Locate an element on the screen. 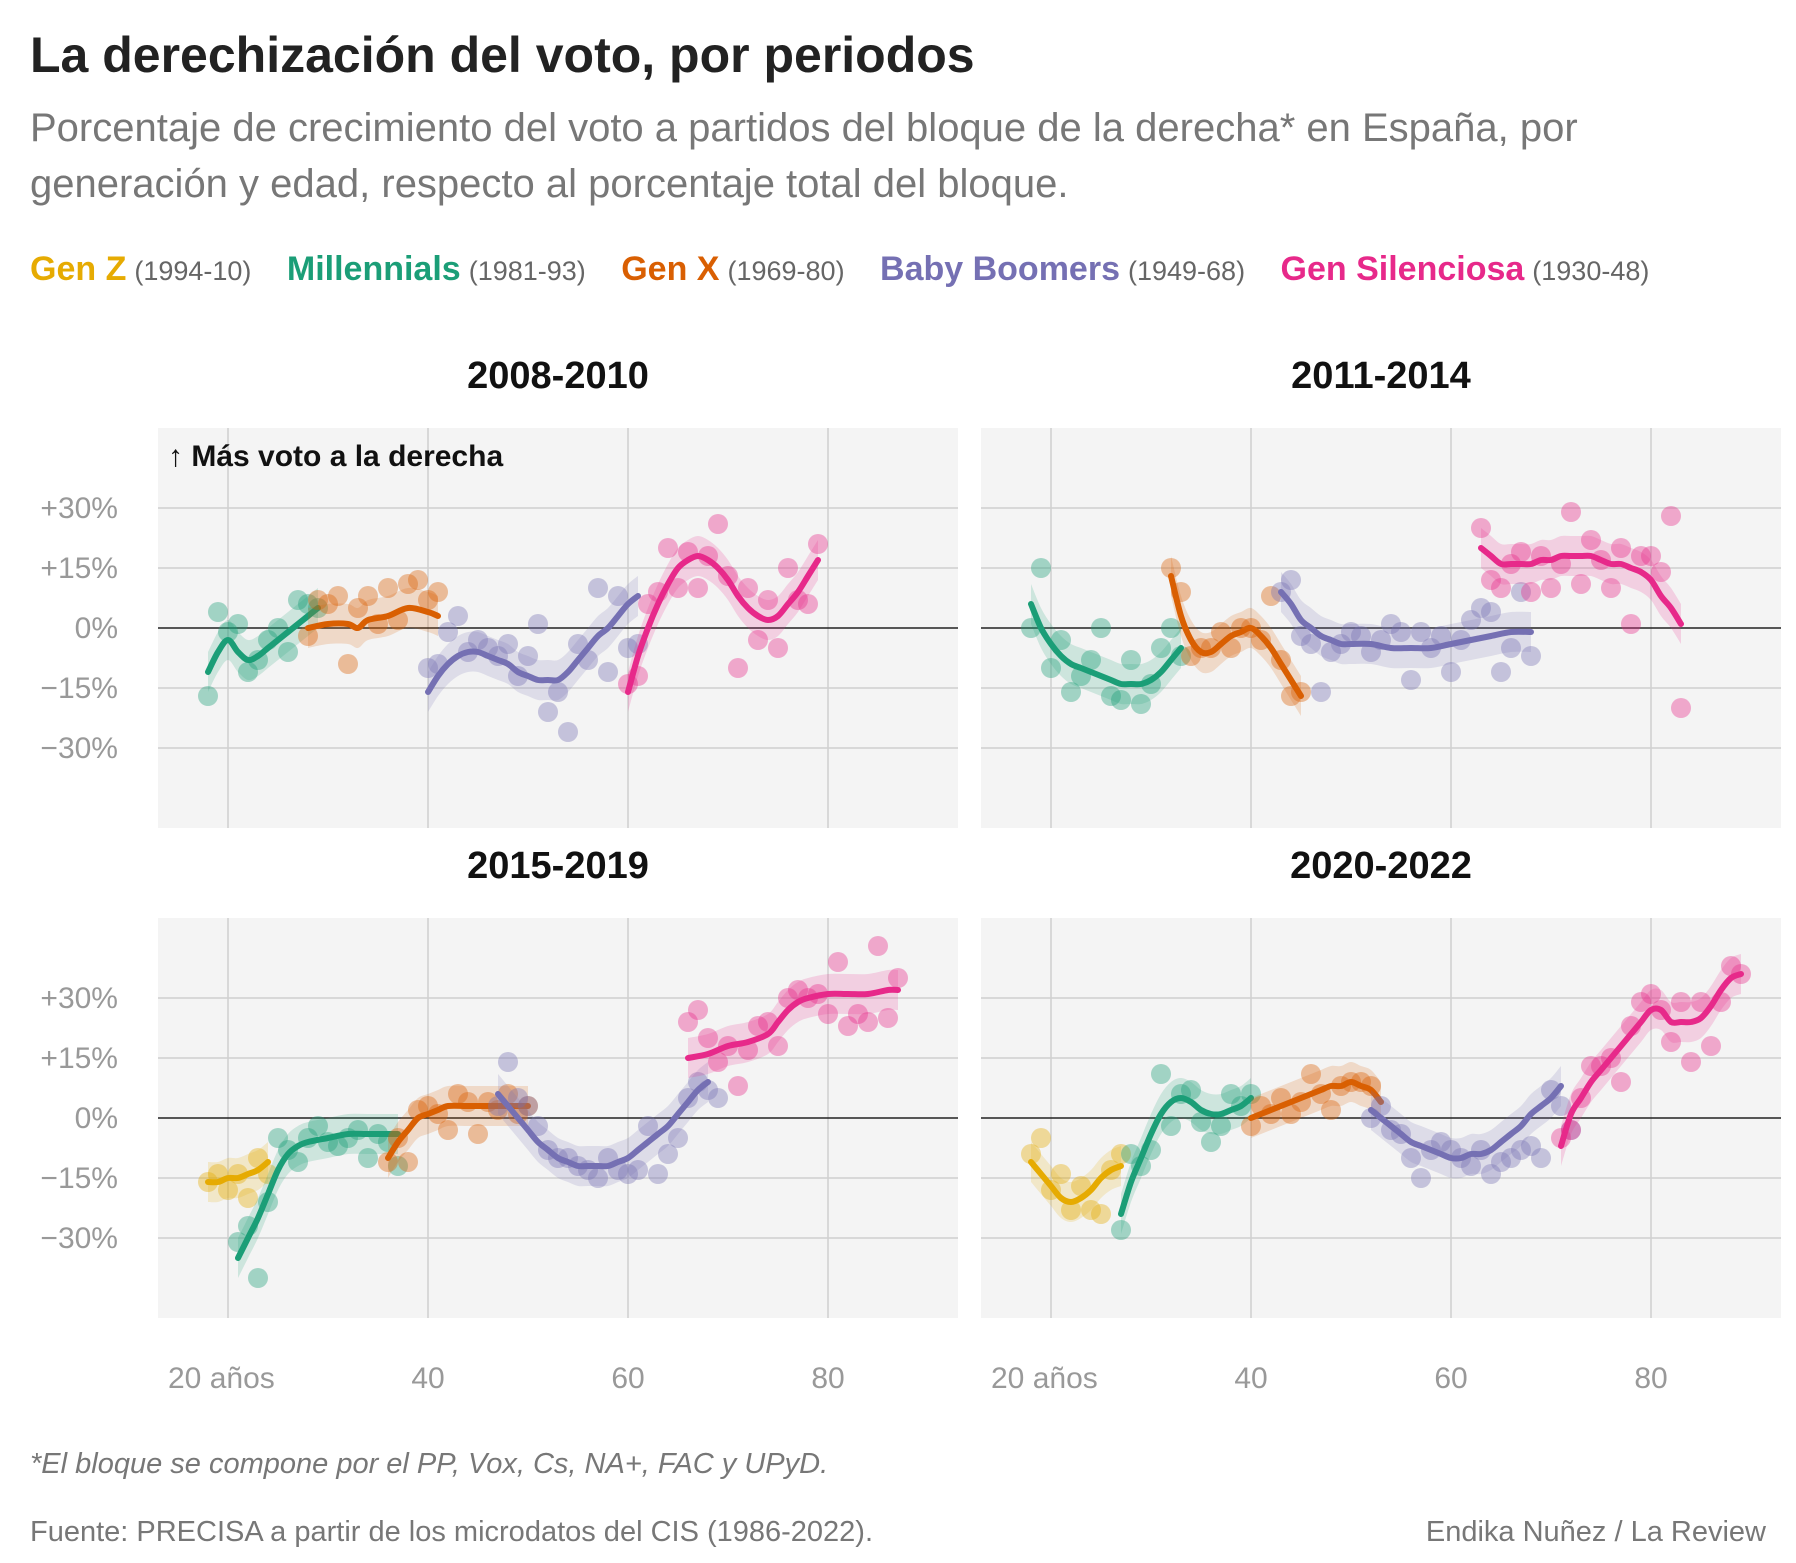  x-tick-label: 20 años is located at coordinates (1044, 1378).